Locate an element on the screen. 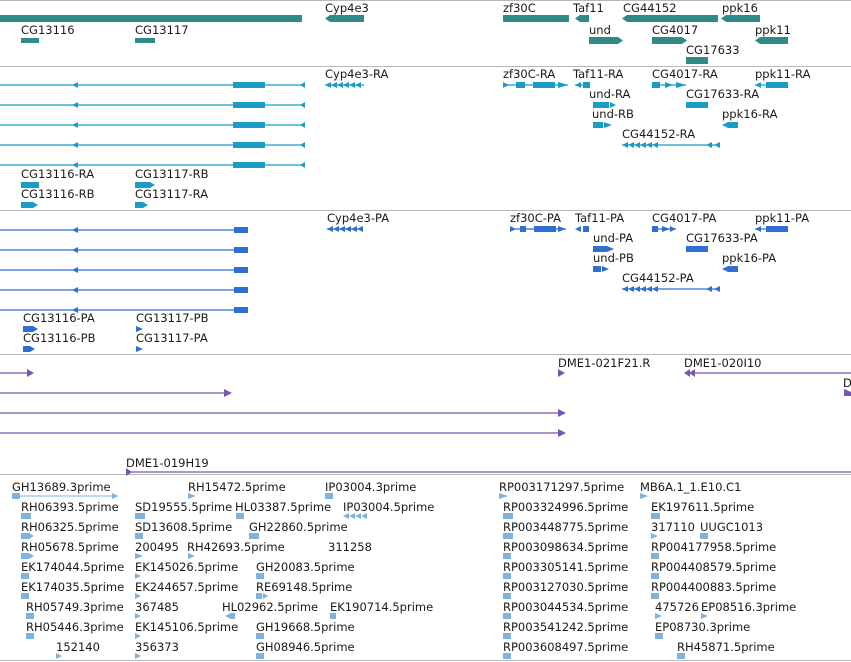 This screenshot has width=851, height=662. transcript-label: CG13116-RA is located at coordinates (57, 174).